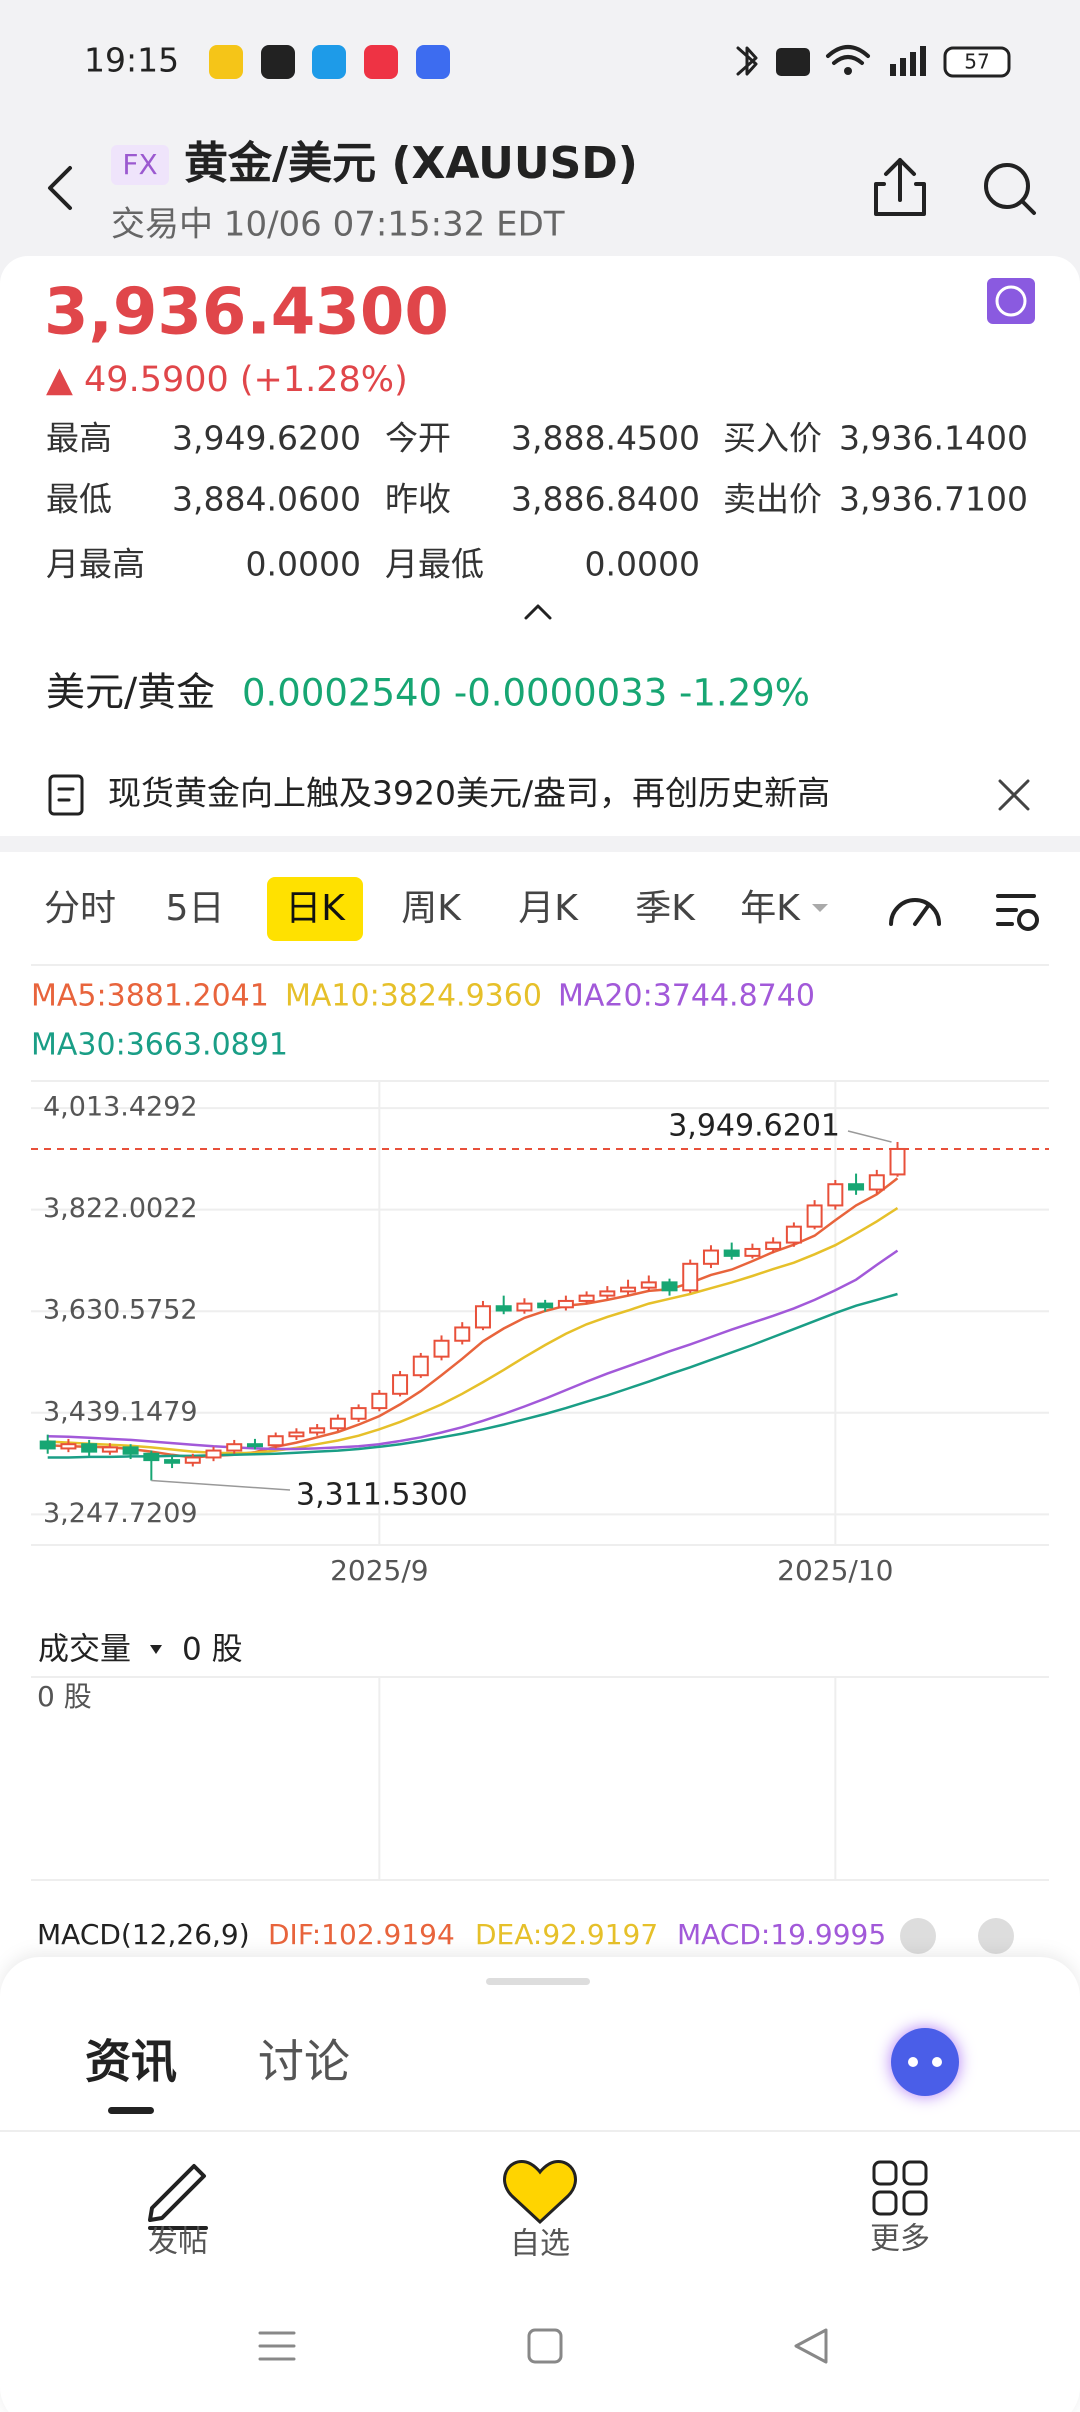  What do you see at coordinates (770, 908) in the screenshot?
I see `period-tab: 年K` at bounding box center [770, 908].